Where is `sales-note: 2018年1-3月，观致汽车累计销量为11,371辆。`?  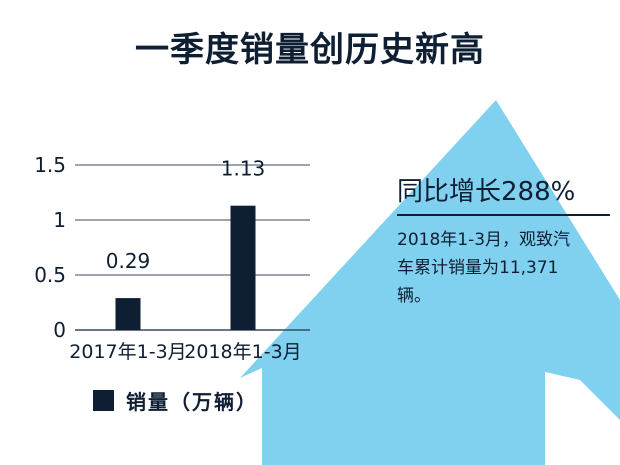 sales-note: 2018年1-3月，观致汽车累计销量为11,371辆。 is located at coordinates (484, 268).